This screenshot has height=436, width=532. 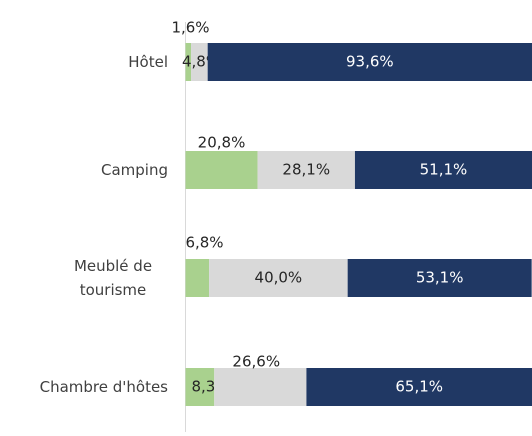 I want to click on value-label: 93,6%, so click(x=370, y=62).